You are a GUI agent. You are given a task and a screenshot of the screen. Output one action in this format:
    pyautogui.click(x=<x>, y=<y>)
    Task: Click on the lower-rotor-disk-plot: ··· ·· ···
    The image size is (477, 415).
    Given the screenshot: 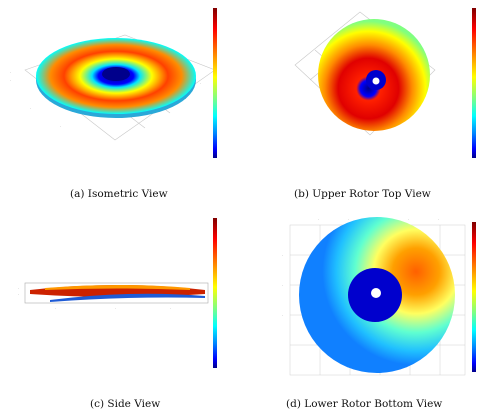 What is the action you would take?
    pyautogui.click(x=374, y=296)
    